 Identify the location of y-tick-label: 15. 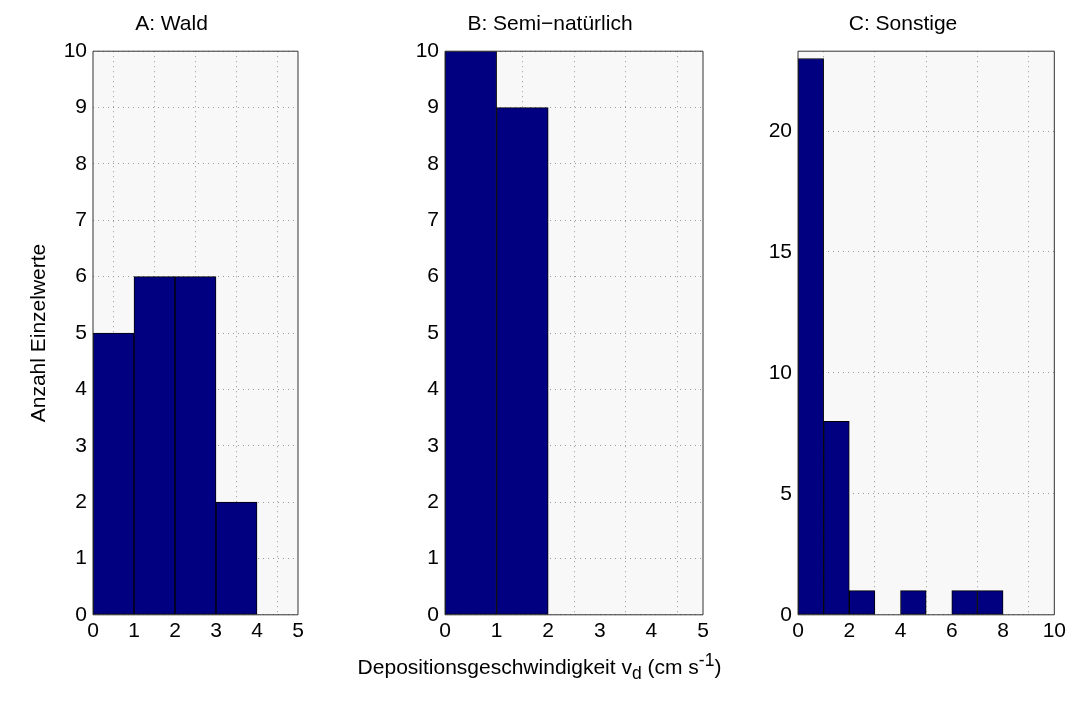
(780, 250).